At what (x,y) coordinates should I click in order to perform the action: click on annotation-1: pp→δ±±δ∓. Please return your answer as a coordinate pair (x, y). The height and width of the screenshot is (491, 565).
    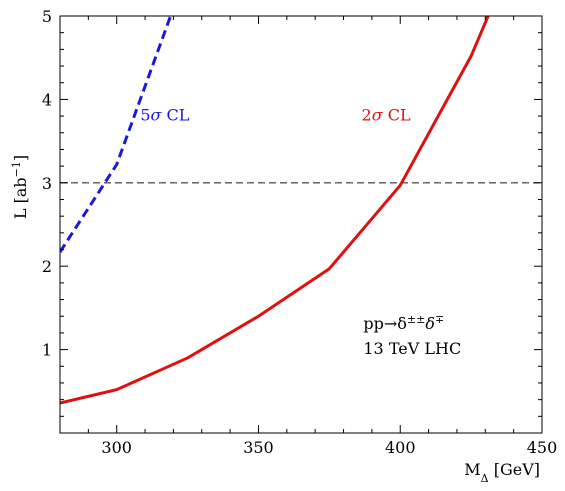
    Looking at the image, I should click on (403, 322).